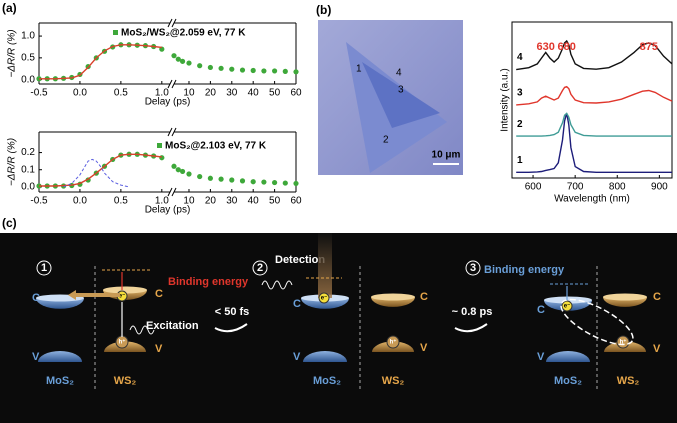  Describe the element at coordinates (386, 140) in the screenshot. I see `site-label: 2` at that location.